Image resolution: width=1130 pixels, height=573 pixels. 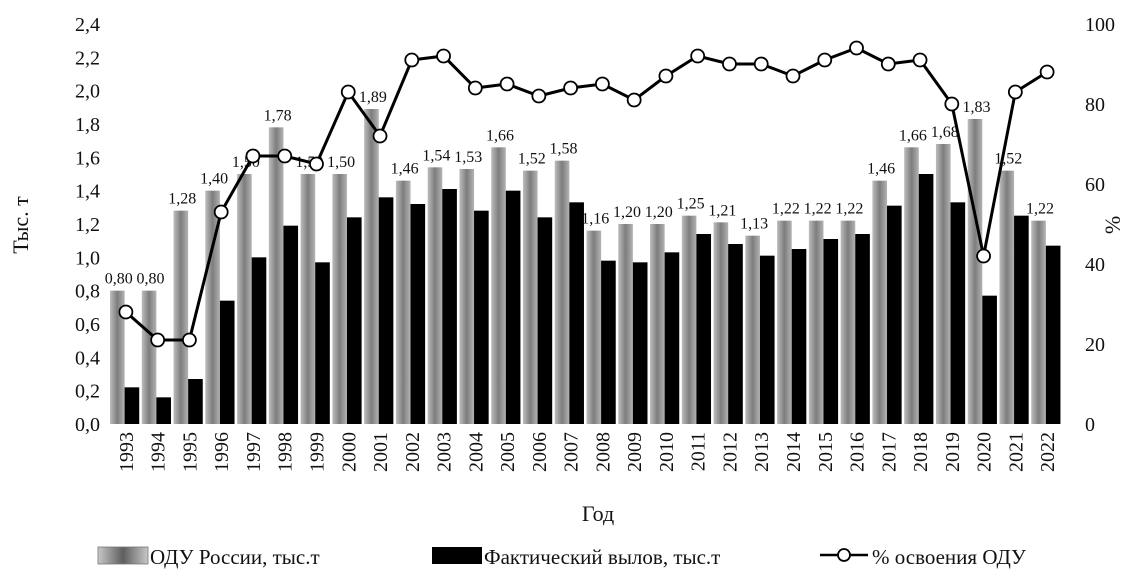 What do you see at coordinates (87, 258) in the screenshot?
I see `y-tick-label: 1,0` at bounding box center [87, 258].